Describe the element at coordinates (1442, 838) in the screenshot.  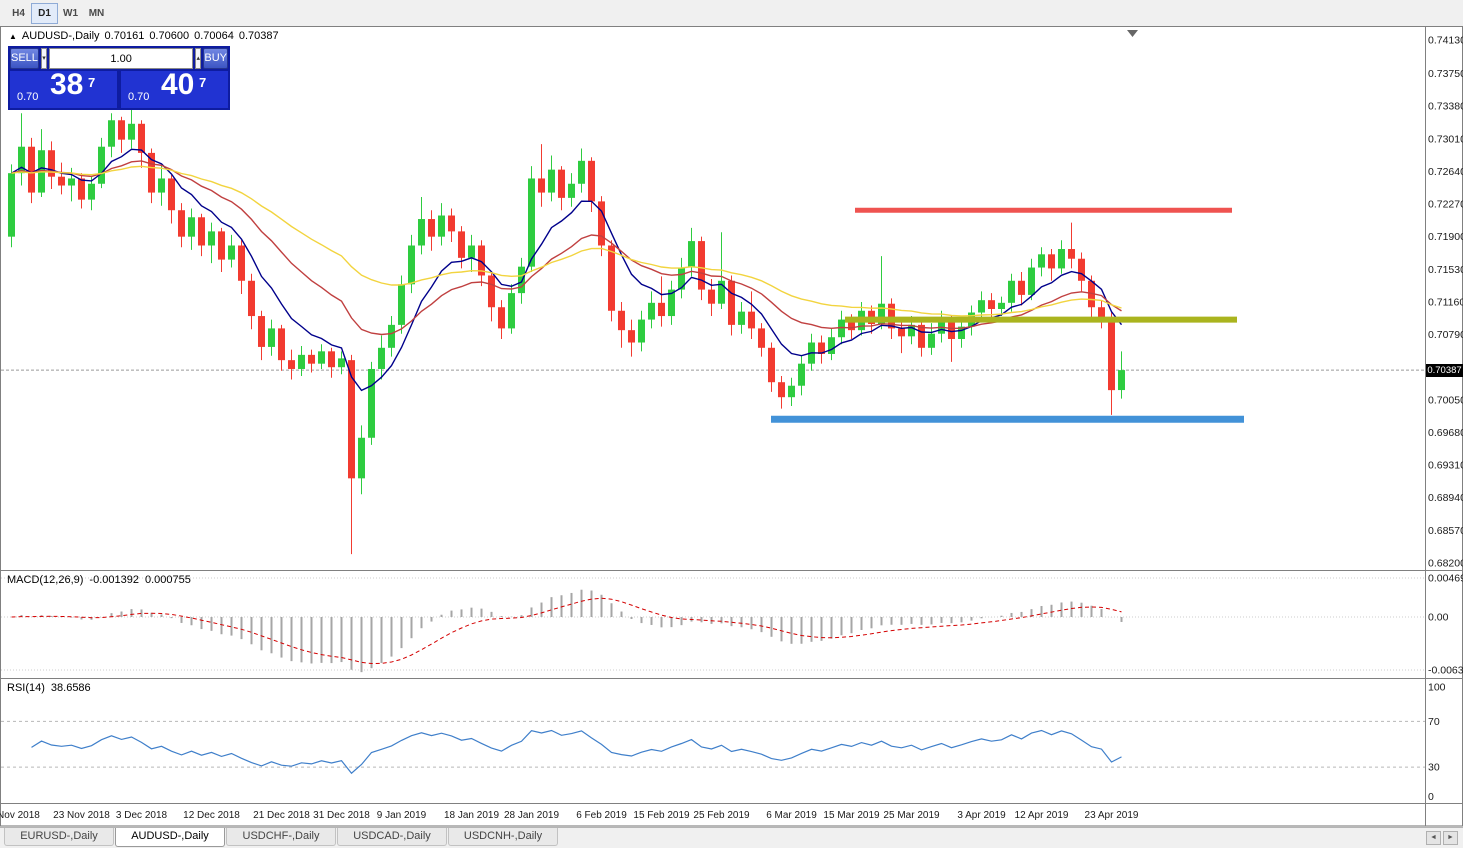
I see `tab-scroll-controls: ◄ ►` at that location.